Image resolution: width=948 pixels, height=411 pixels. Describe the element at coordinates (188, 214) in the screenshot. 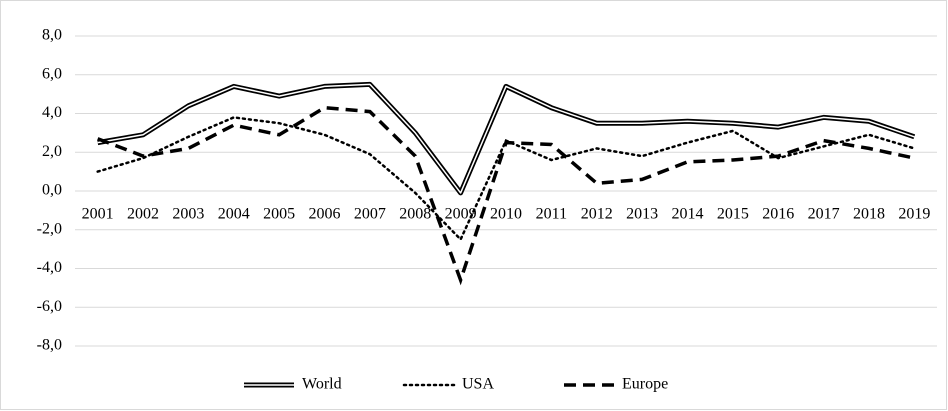

I see `x-tick-label: 2003` at that location.